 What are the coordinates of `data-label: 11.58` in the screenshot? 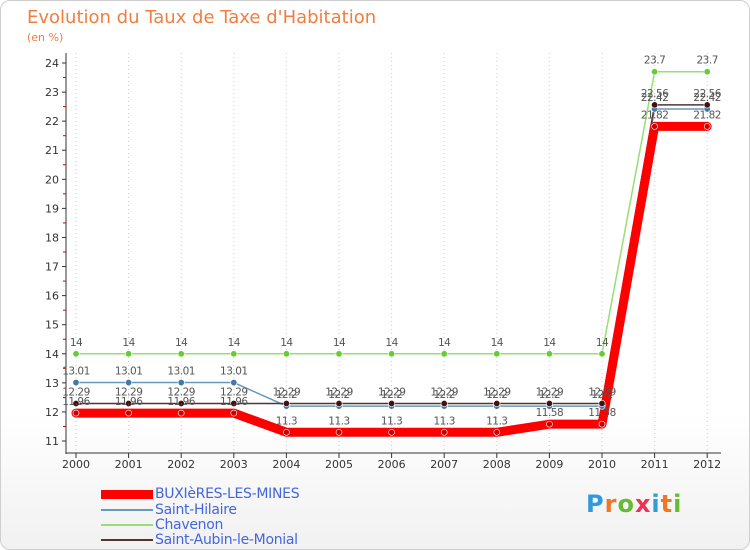 It's located at (550, 413).